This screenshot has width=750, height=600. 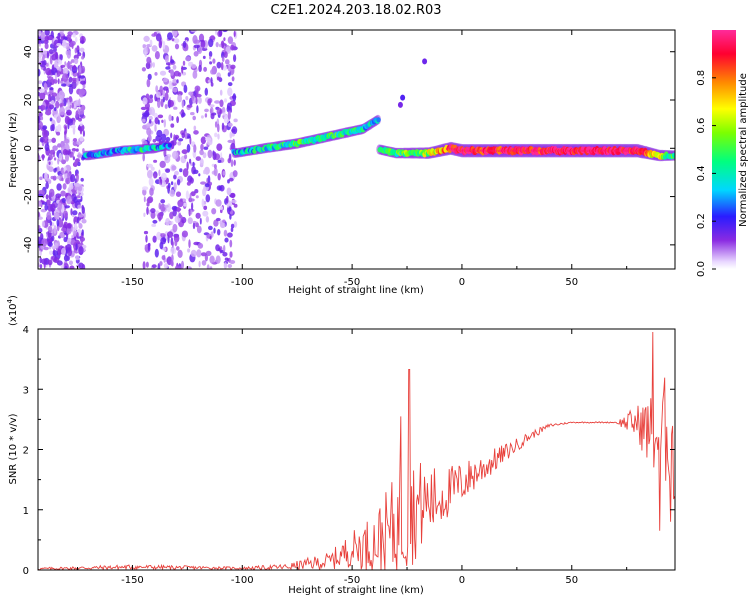 I want to click on x-tick-label: 50, so click(x=571, y=282).